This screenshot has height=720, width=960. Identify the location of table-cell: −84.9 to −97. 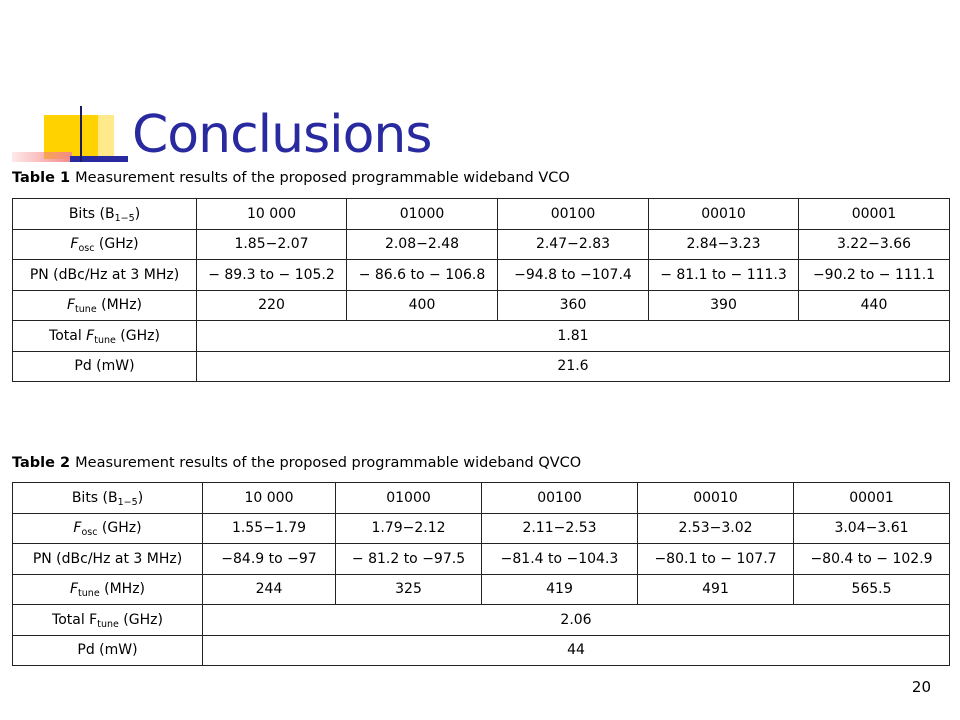
(269, 559).